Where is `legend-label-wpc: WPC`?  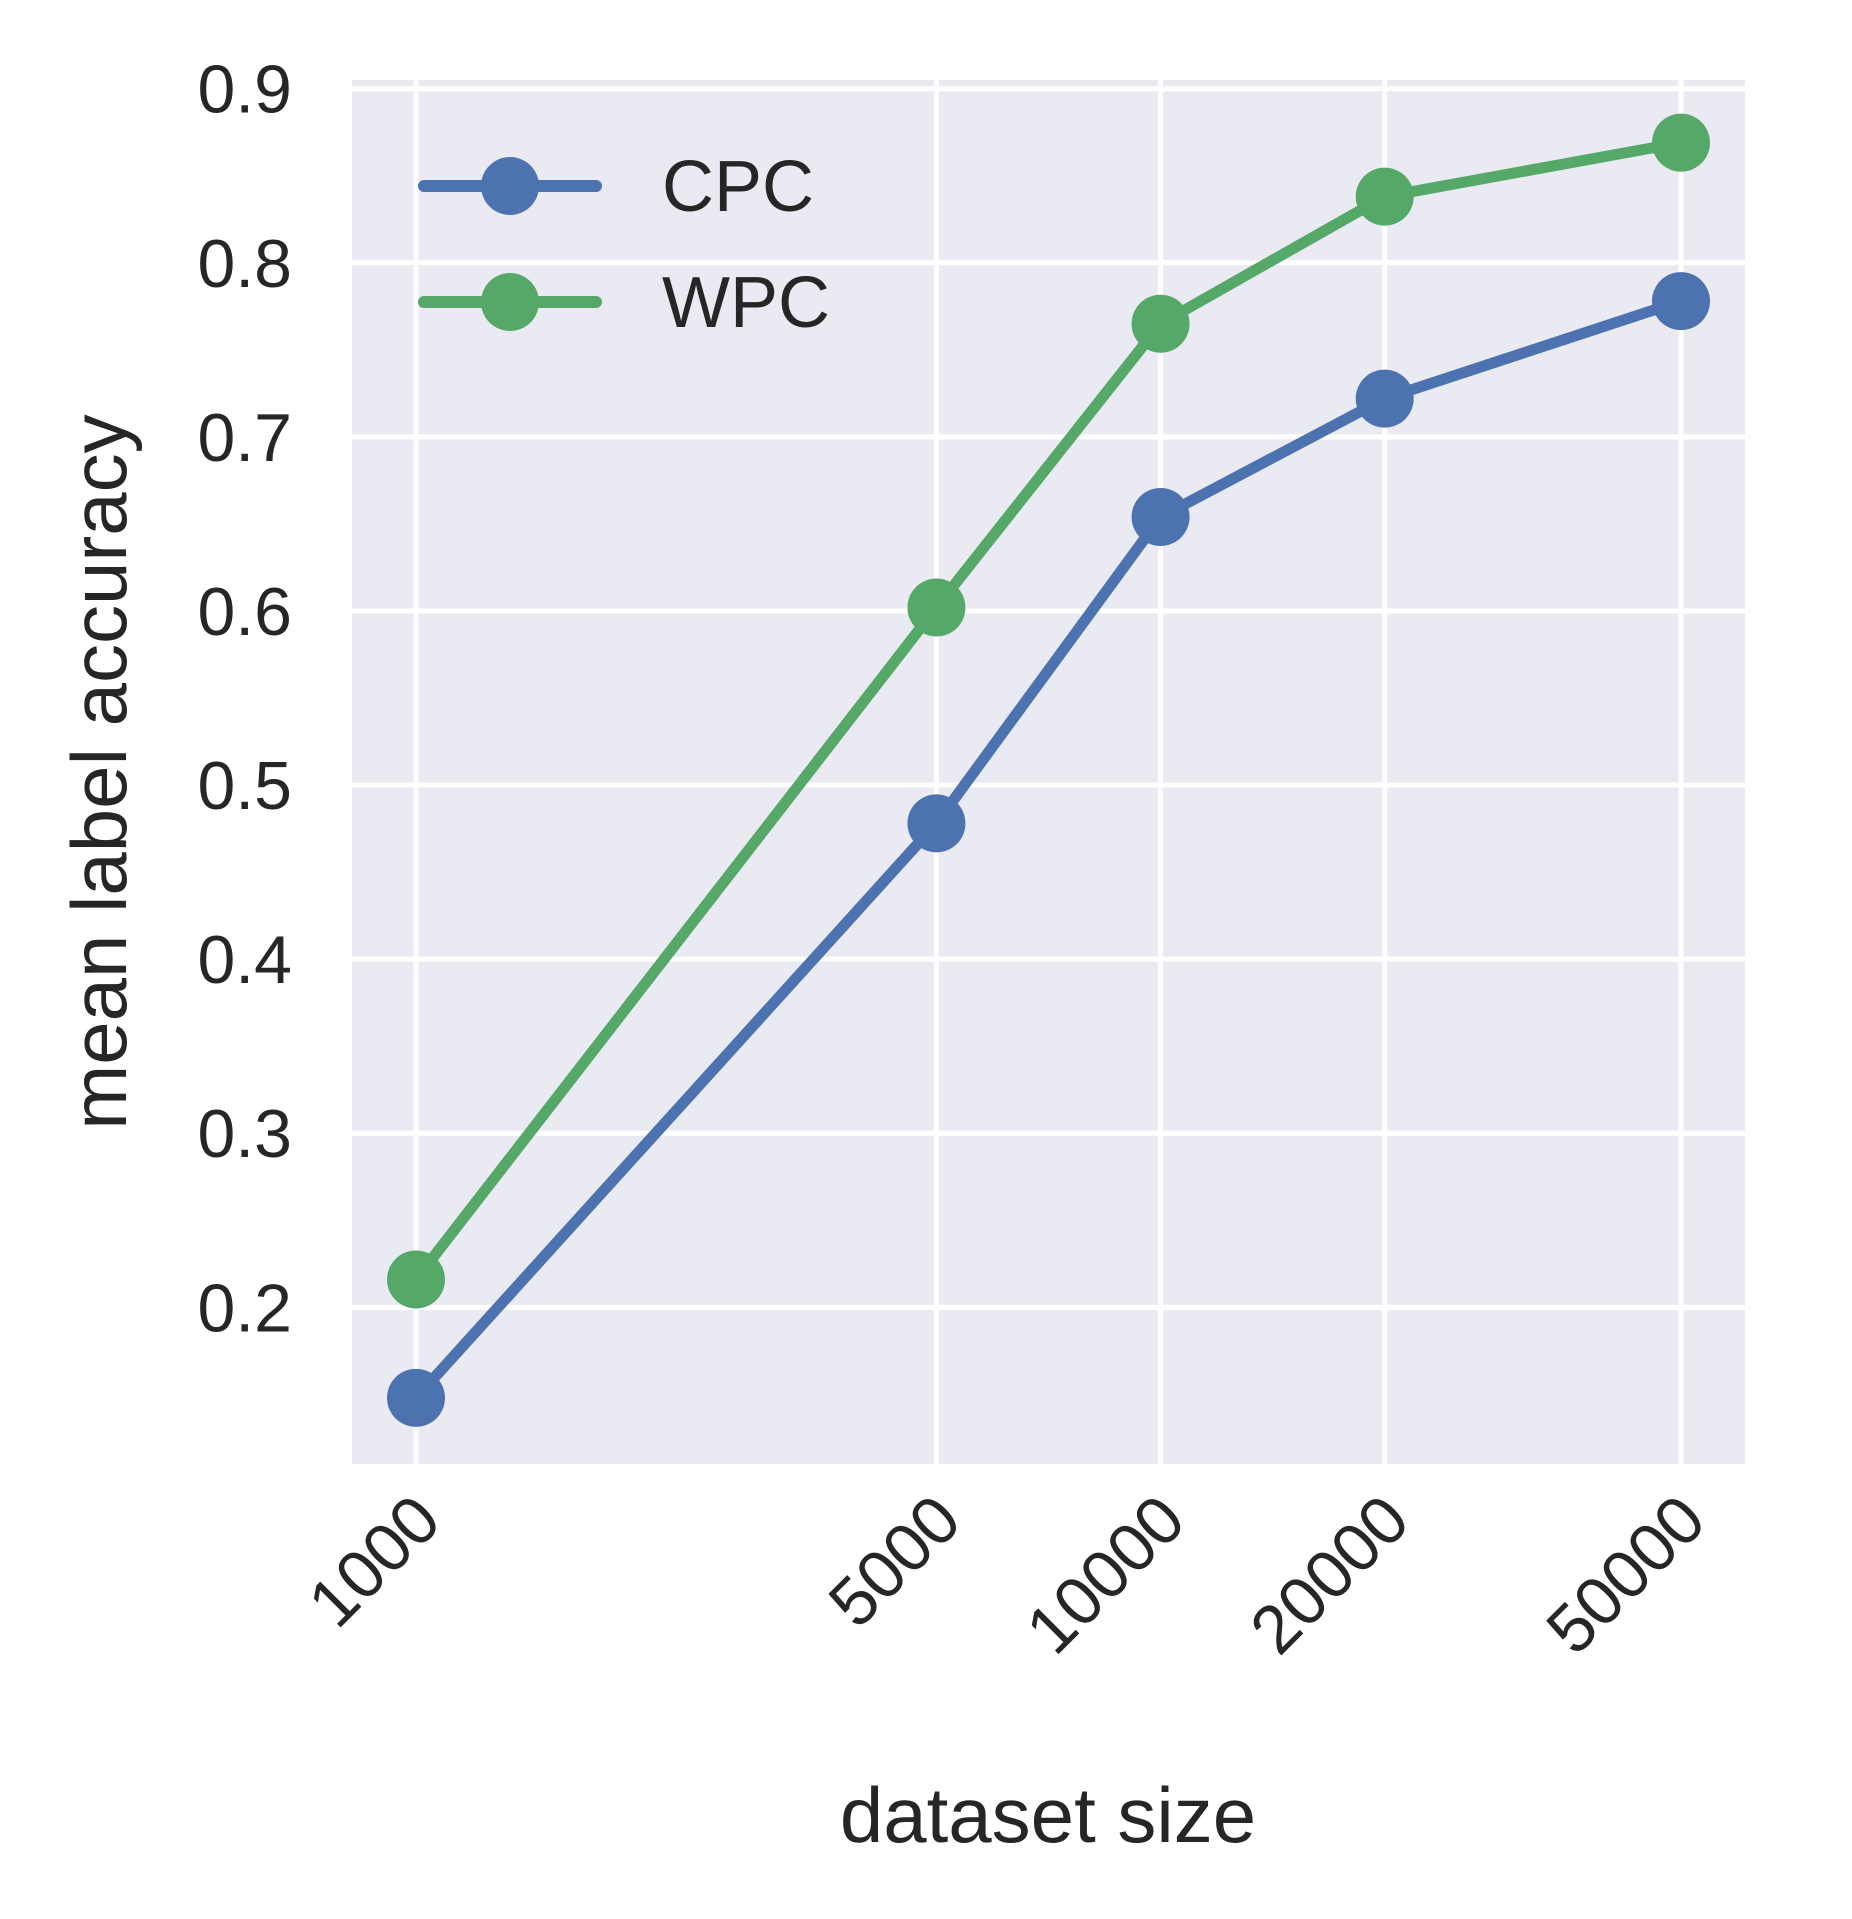 legend-label-wpc: WPC is located at coordinates (746, 303).